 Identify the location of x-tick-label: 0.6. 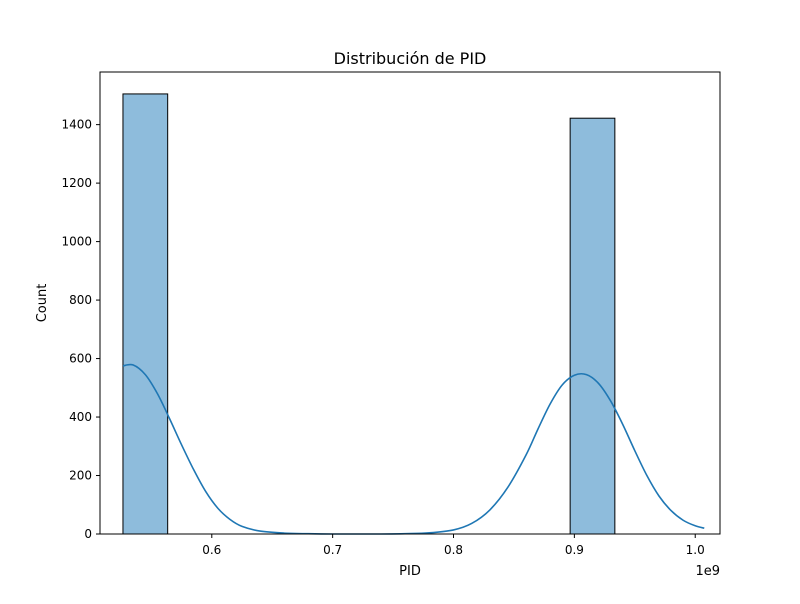
(211, 550).